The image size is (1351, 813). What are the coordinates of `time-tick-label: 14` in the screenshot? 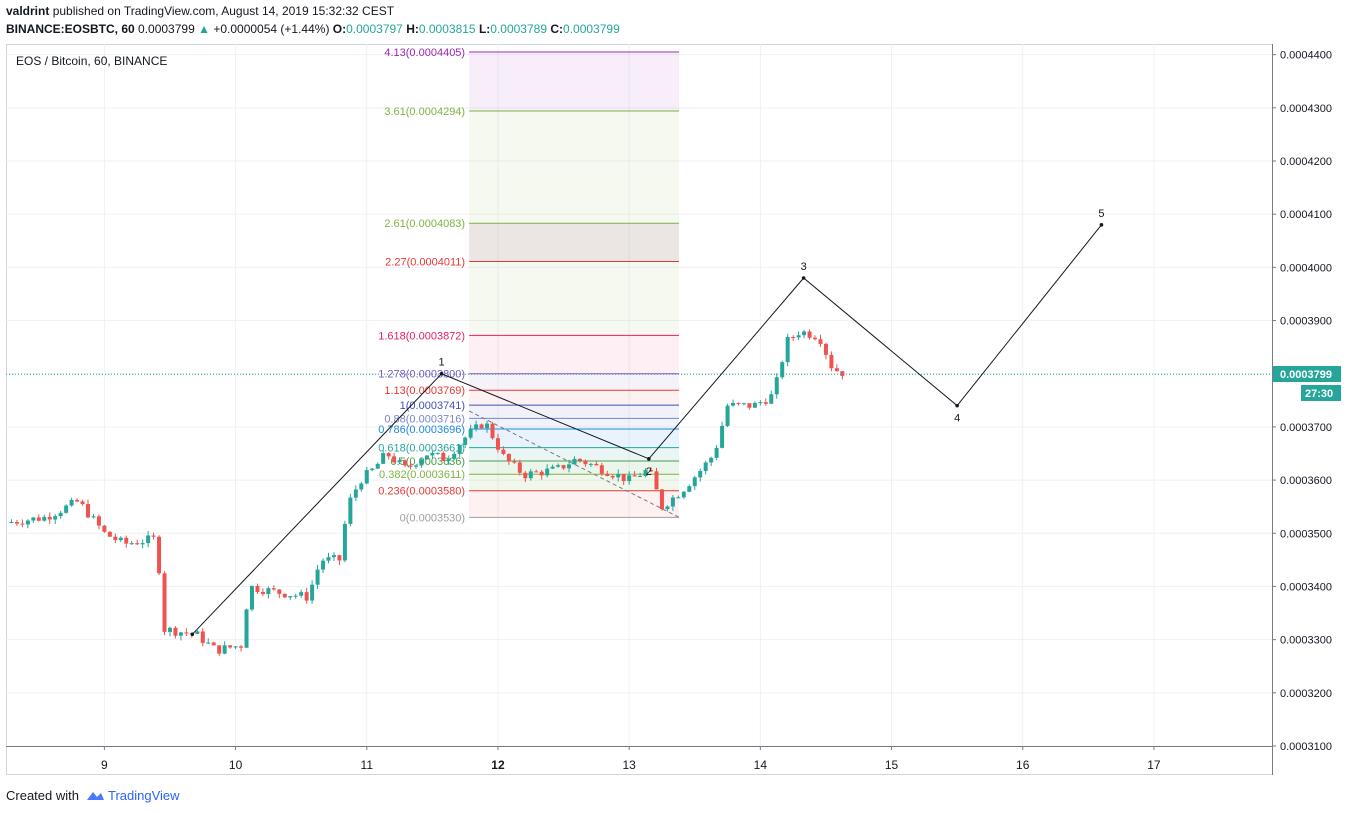 It's located at (761, 765).